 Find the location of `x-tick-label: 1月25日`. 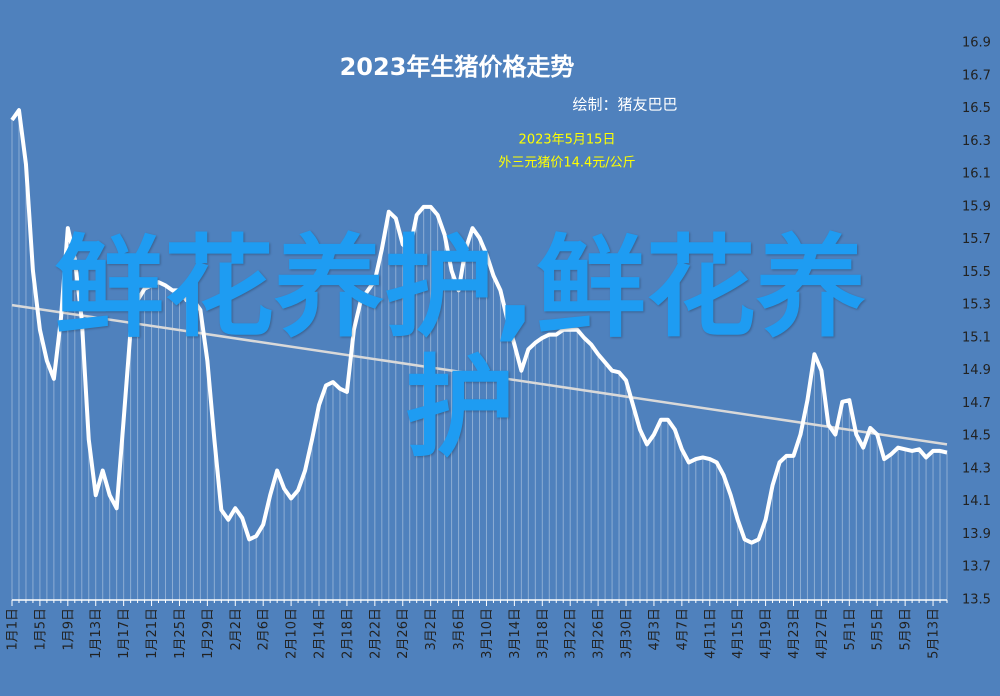

x-tick-label: 1月25日 is located at coordinates (180, 633).